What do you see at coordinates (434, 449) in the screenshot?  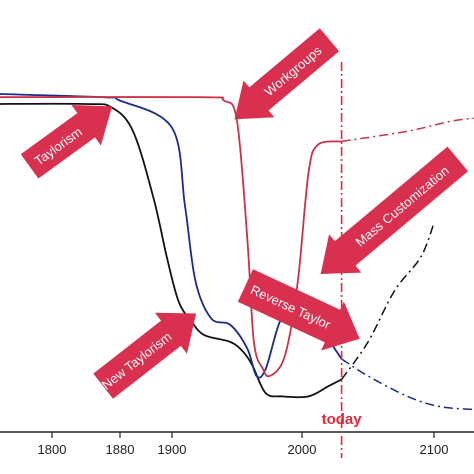 I see `x-tick-label-4: 2100` at bounding box center [434, 449].